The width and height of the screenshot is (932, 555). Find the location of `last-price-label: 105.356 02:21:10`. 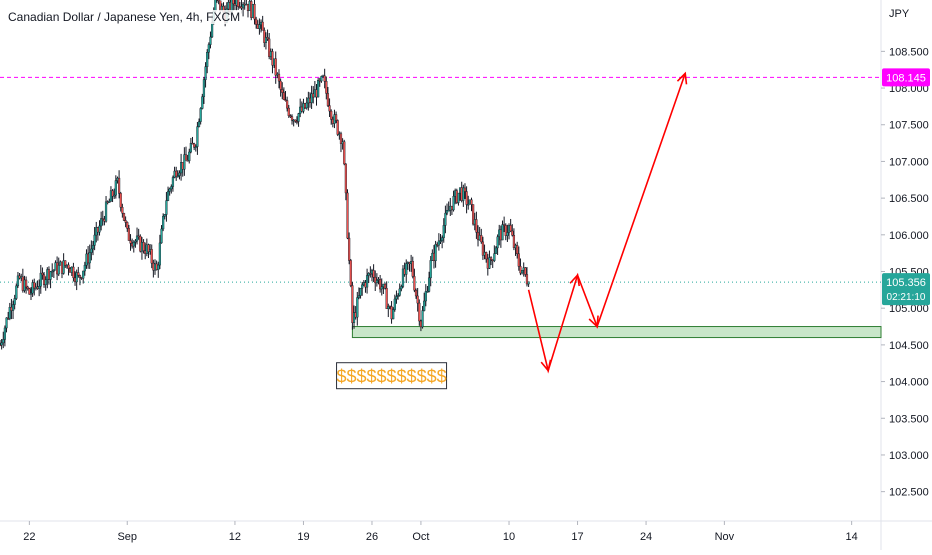

last-price-label: 105.356 02:21:10 is located at coordinates (906, 289).